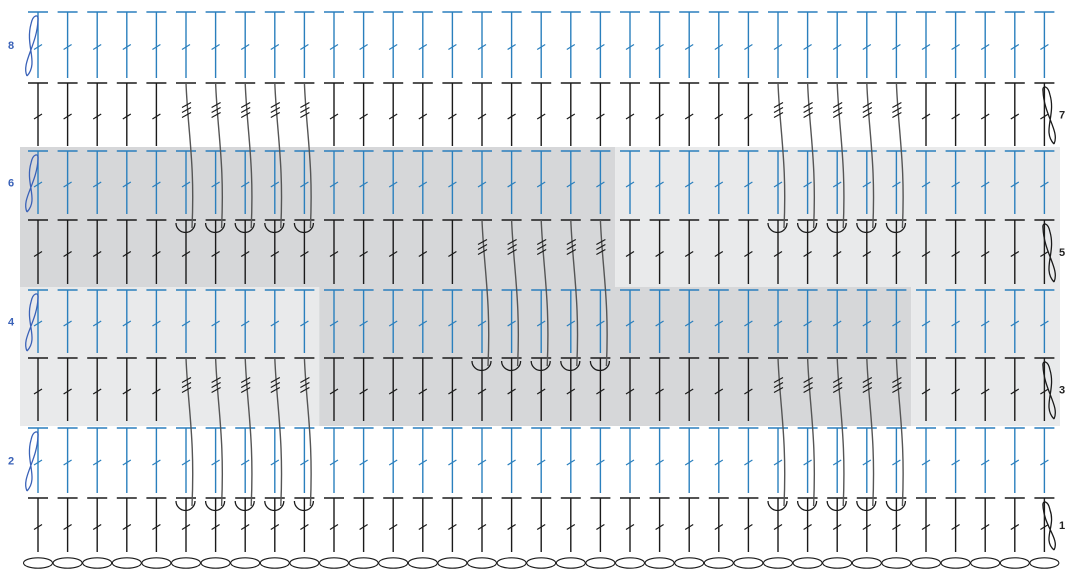  Describe the element at coordinates (11, 462) in the screenshot. I see `row-label-2: 2` at that location.